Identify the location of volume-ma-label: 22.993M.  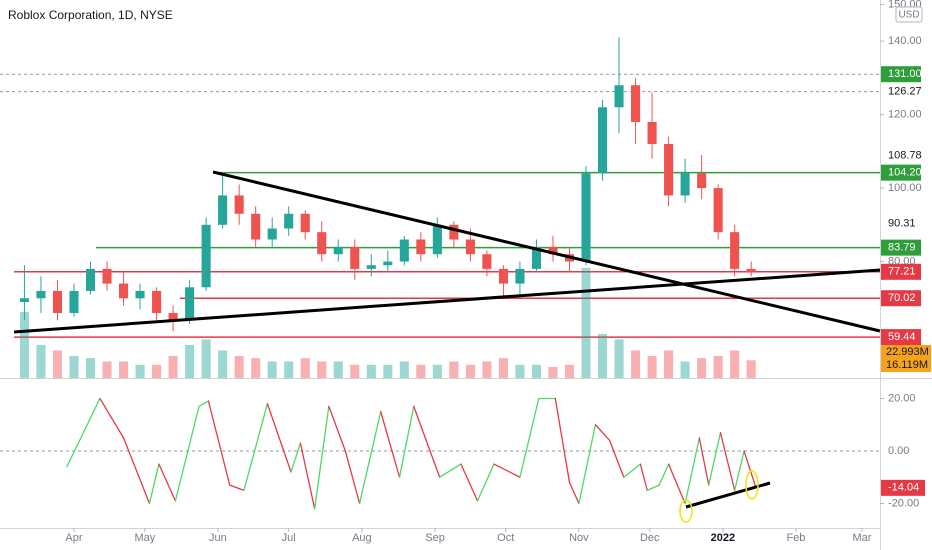
(907, 352).